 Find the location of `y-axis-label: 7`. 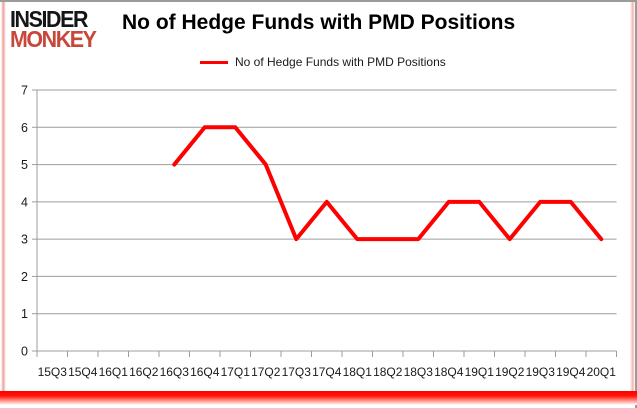

y-axis-label: 7 is located at coordinates (24, 91).